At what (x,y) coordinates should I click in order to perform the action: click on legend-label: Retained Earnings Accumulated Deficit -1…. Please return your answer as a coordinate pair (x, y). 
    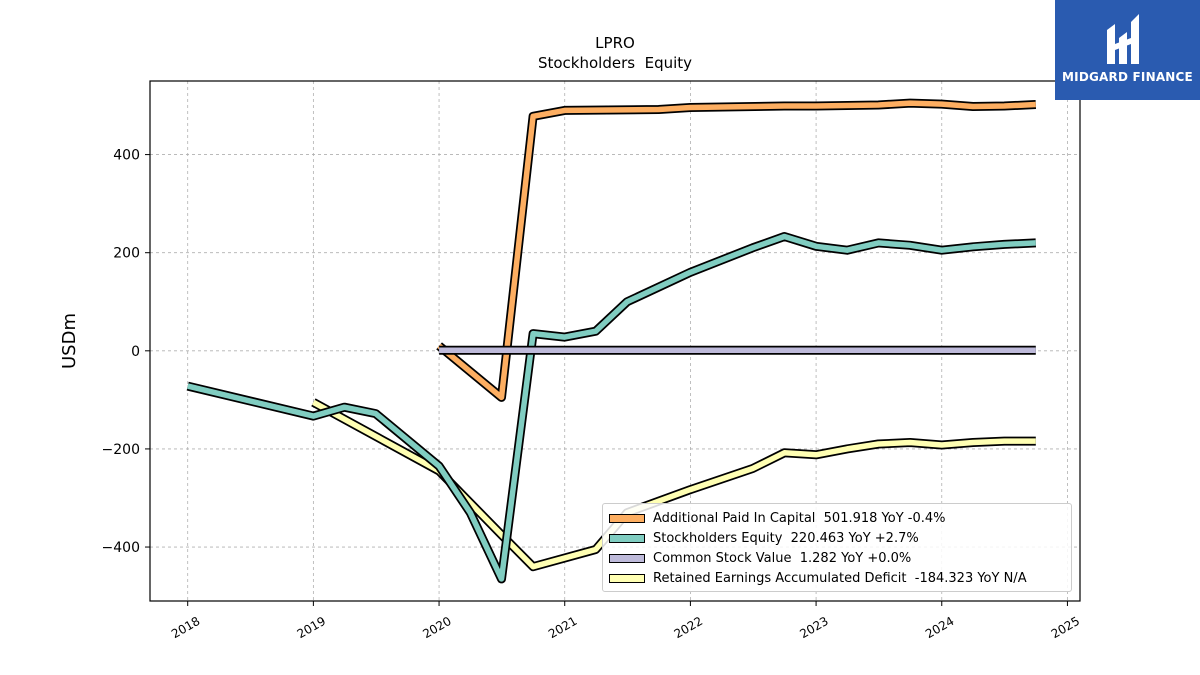
    Looking at the image, I should click on (840, 578).